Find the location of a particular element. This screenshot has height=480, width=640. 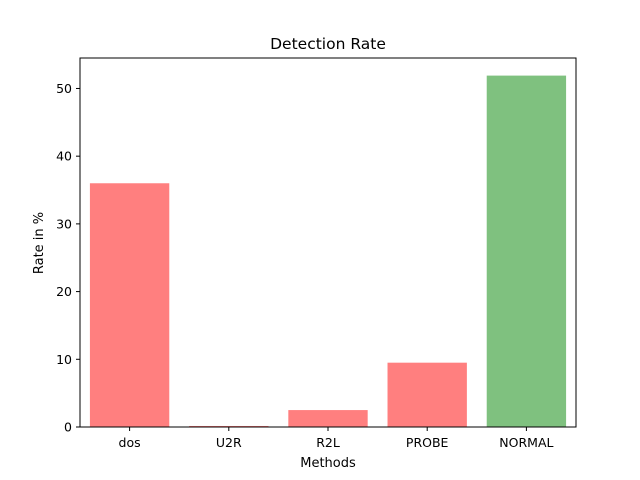

x-tick-label: NORMAL is located at coordinates (526, 442).